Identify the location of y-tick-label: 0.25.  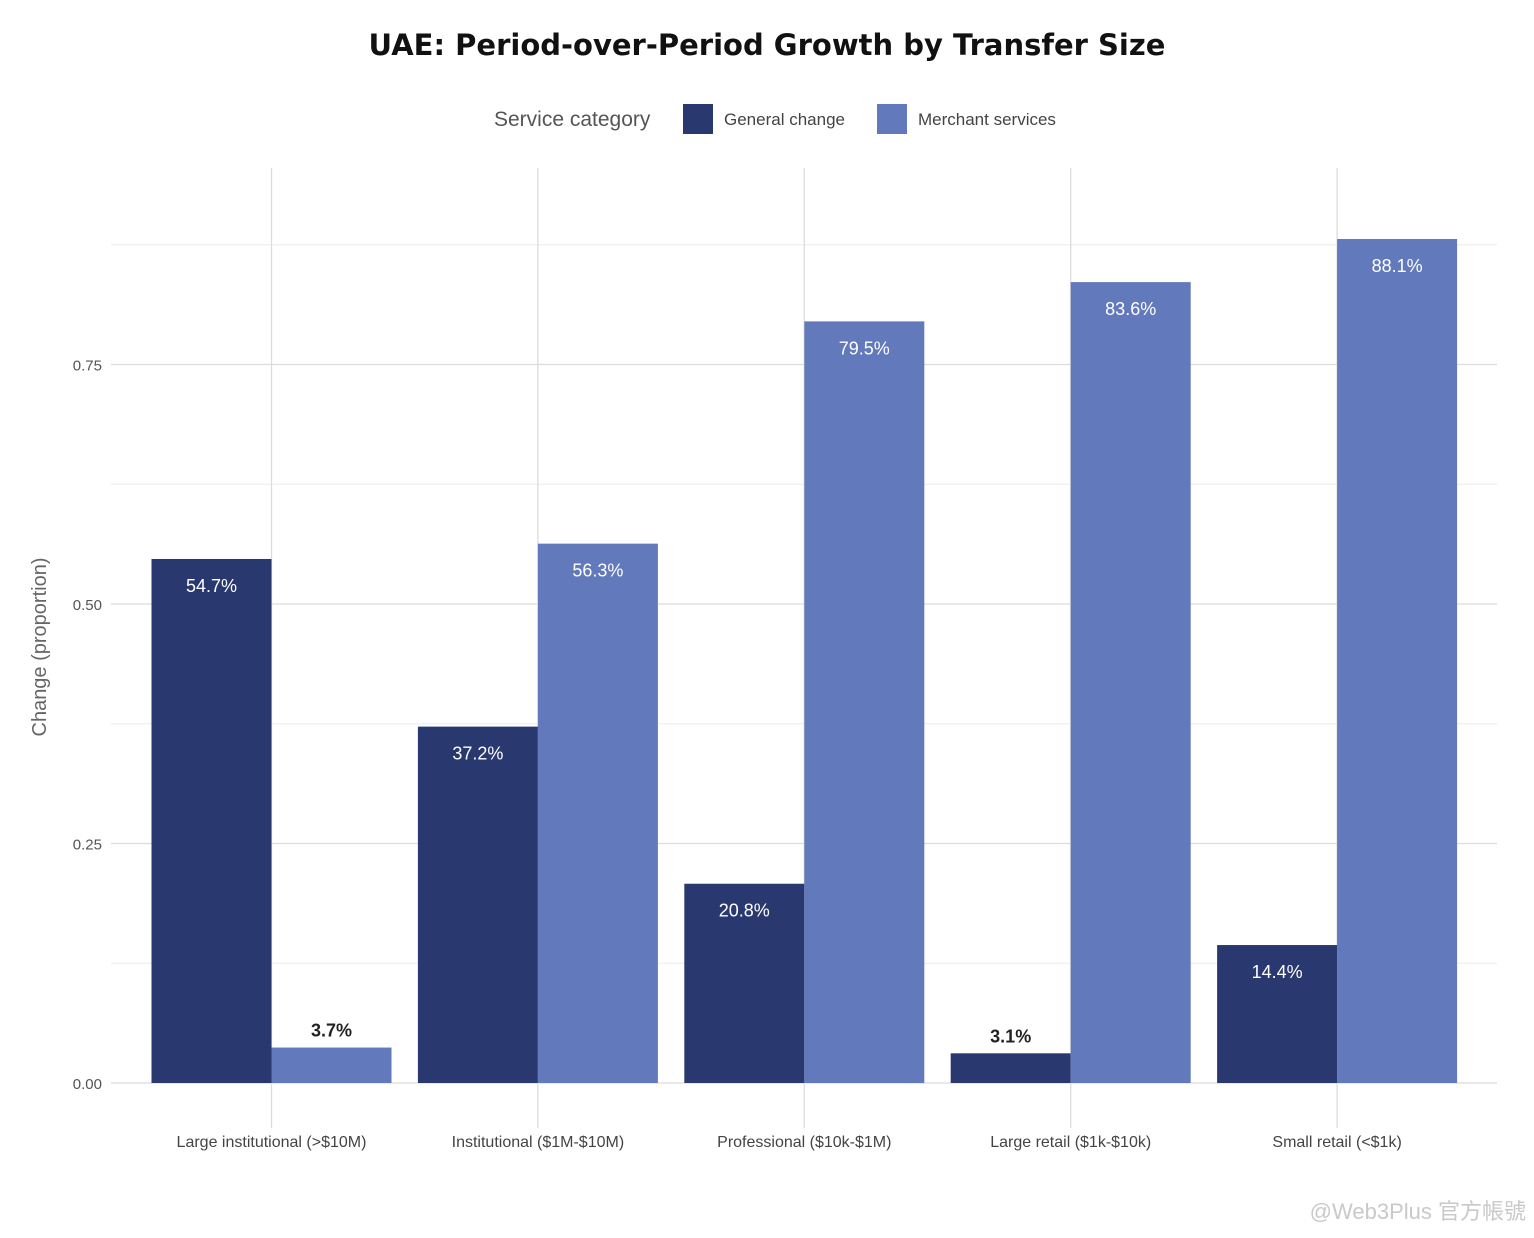
(87, 845).